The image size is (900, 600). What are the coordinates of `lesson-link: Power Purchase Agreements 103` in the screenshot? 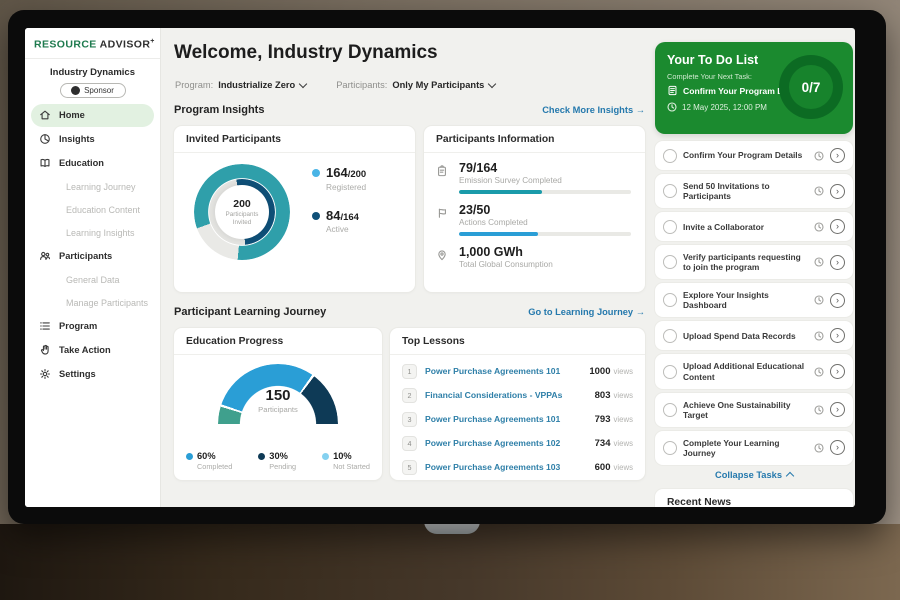 It's located at (493, 467).